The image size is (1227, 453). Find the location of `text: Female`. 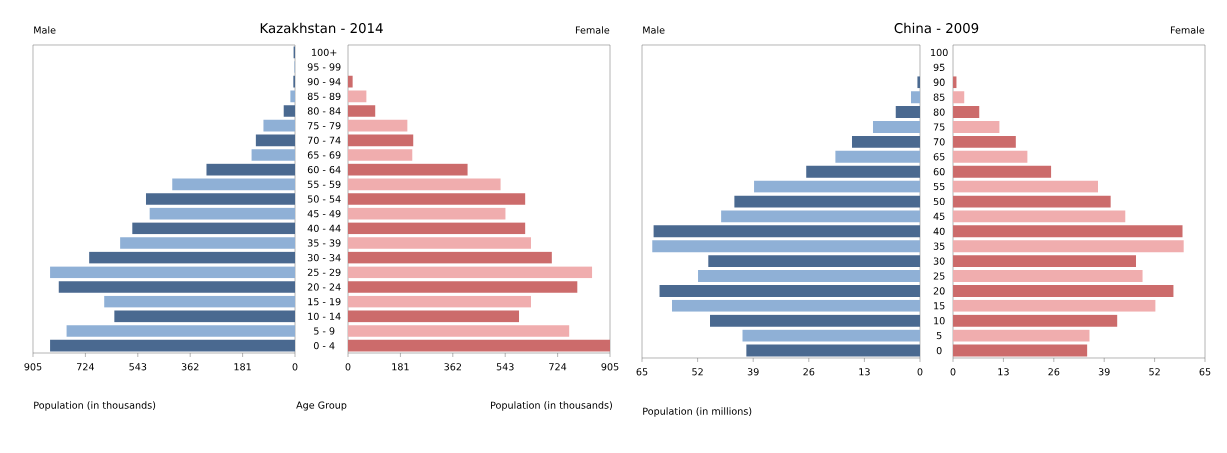

text: Female is located at coordinates (592, 30).